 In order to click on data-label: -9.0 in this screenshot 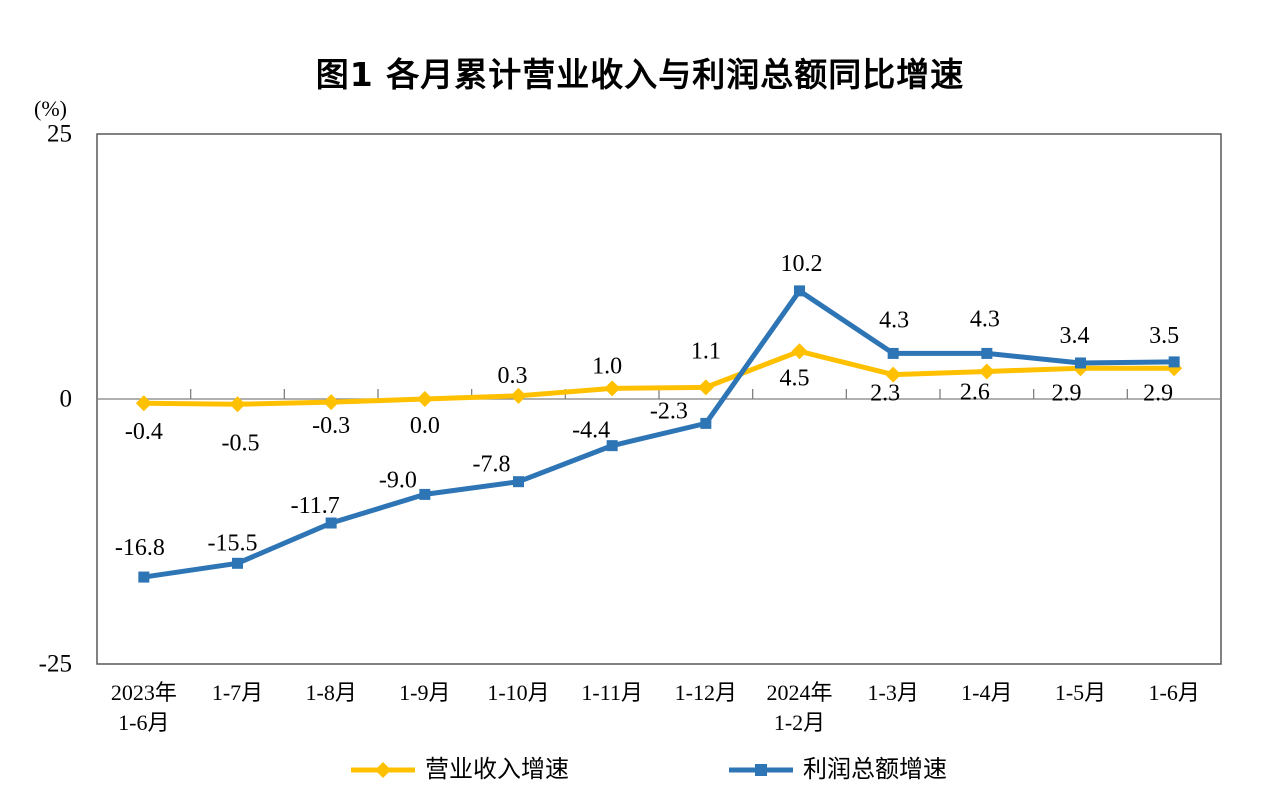, I will do `click(398, 480)`.